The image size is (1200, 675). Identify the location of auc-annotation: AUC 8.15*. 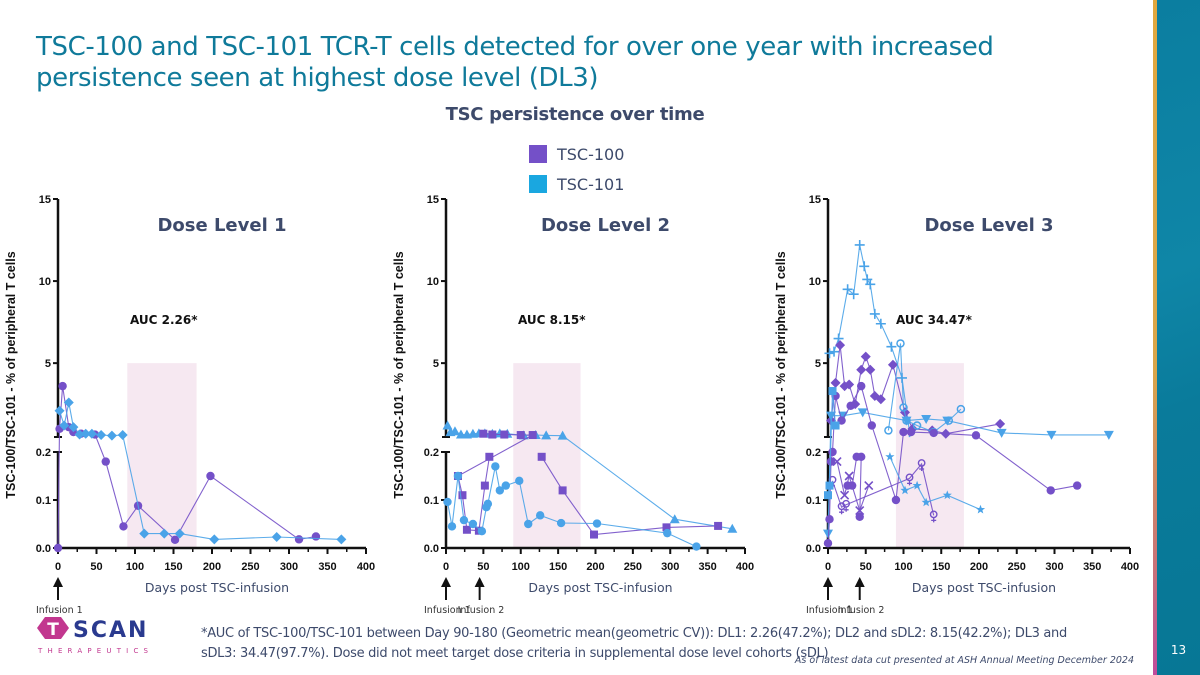
(552, 320).